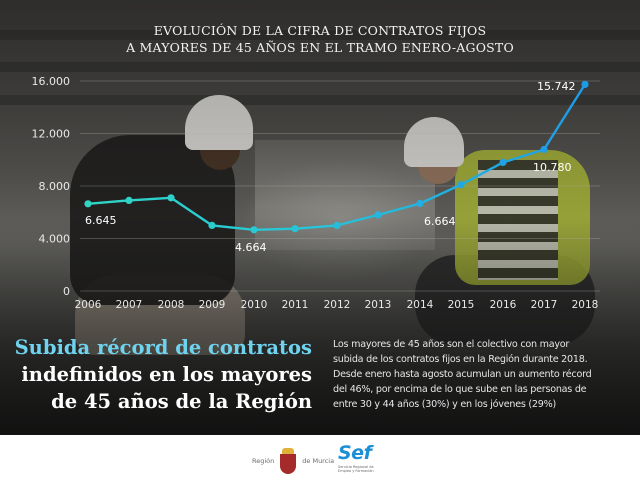 Image resolution: width=640 pixels, height=480 pixels. I want to click on x-tick: 2006, so click(88, 305).